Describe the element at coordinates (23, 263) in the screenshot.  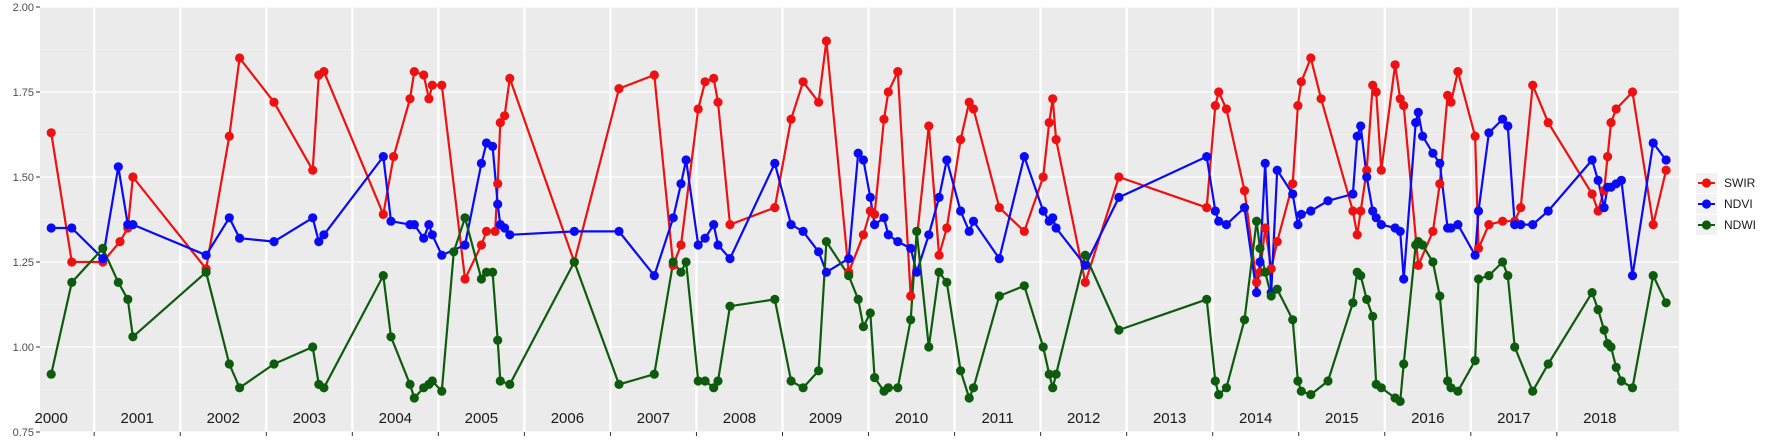
I see `y-tick-label: 1.25` at that location.